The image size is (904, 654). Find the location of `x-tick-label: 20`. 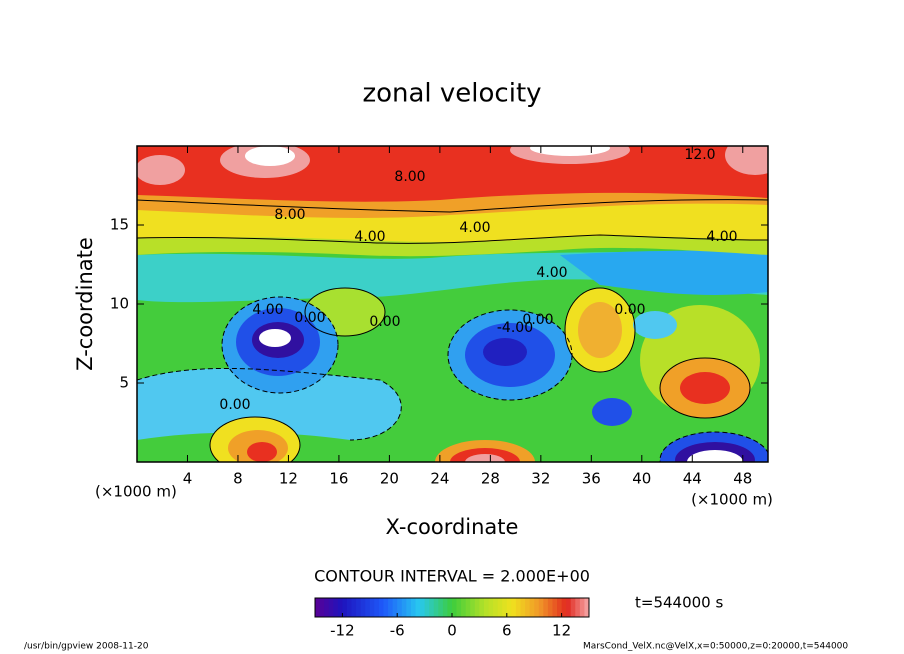

x-tick-label: 20 is located at coordinates (389, 479).